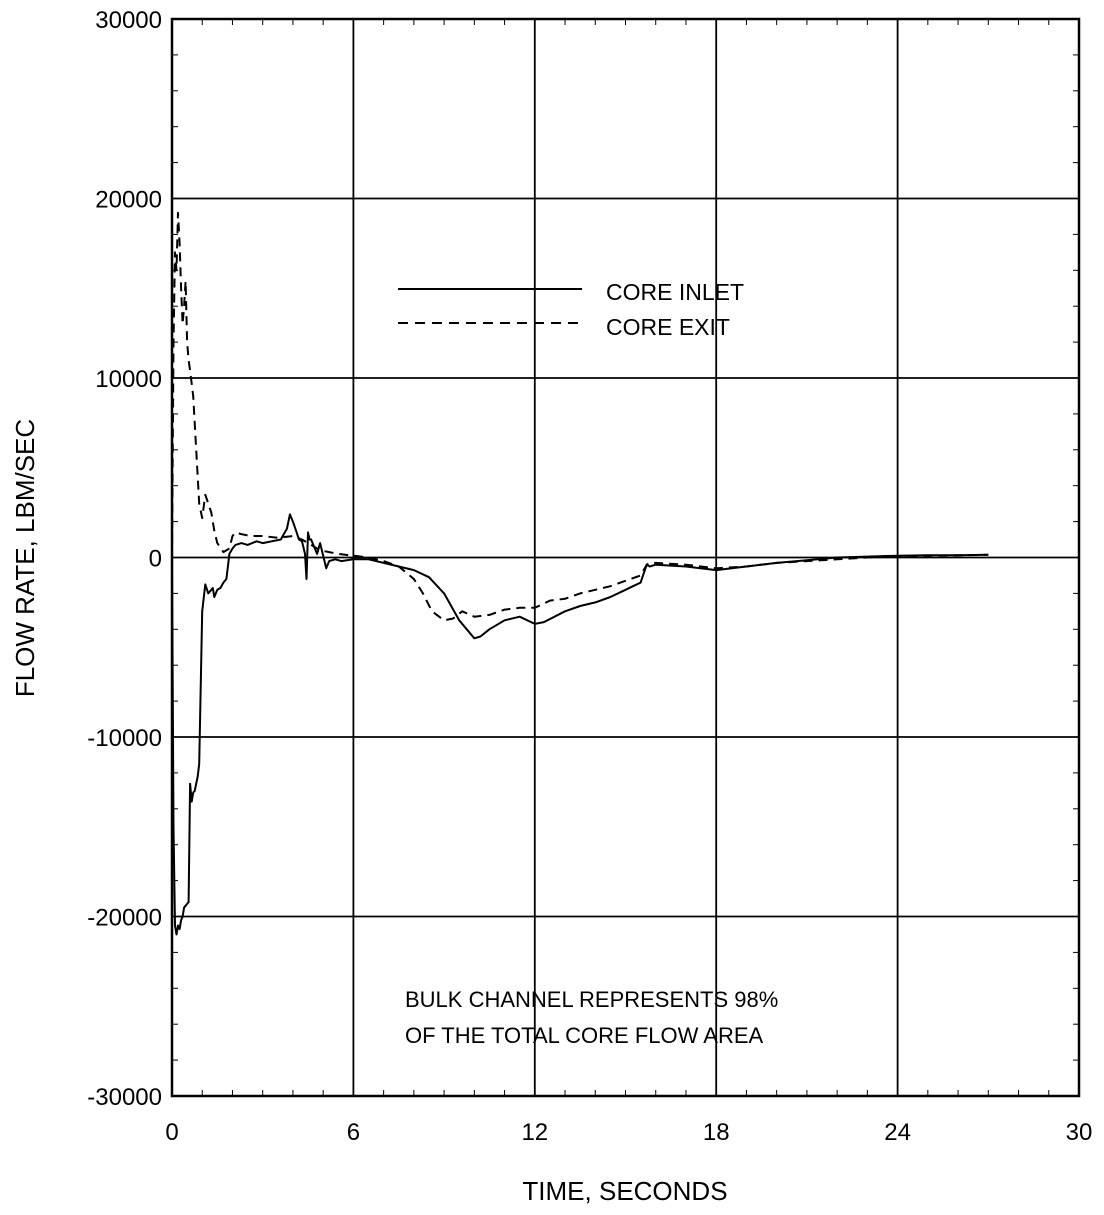 This screenshot has height=1215, width=1104. Describe the element at coordinates (675, 292) in the screenshot. I see `legend-label-core-inlet: CORE INLET` at that location.